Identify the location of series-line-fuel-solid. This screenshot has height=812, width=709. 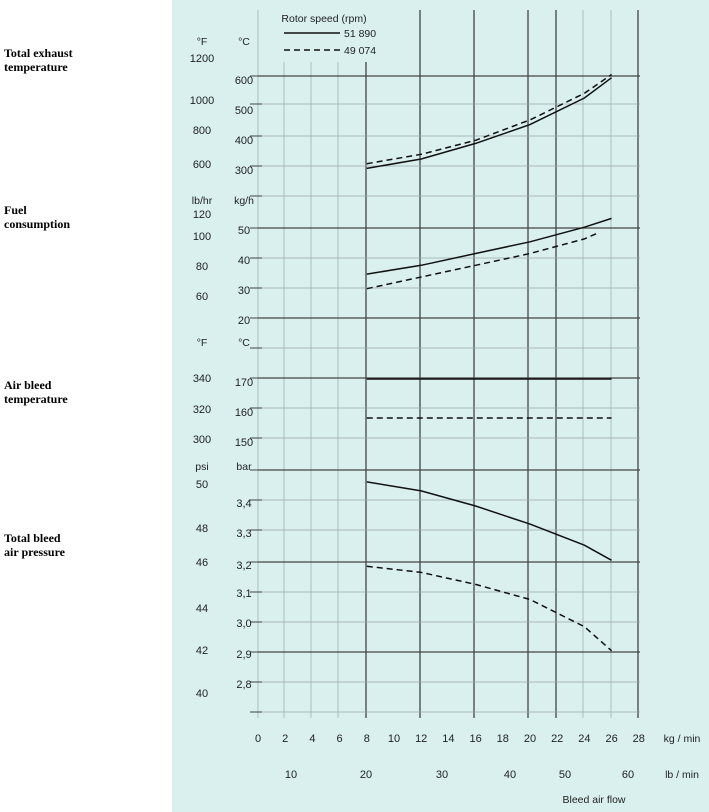
(489, 246).